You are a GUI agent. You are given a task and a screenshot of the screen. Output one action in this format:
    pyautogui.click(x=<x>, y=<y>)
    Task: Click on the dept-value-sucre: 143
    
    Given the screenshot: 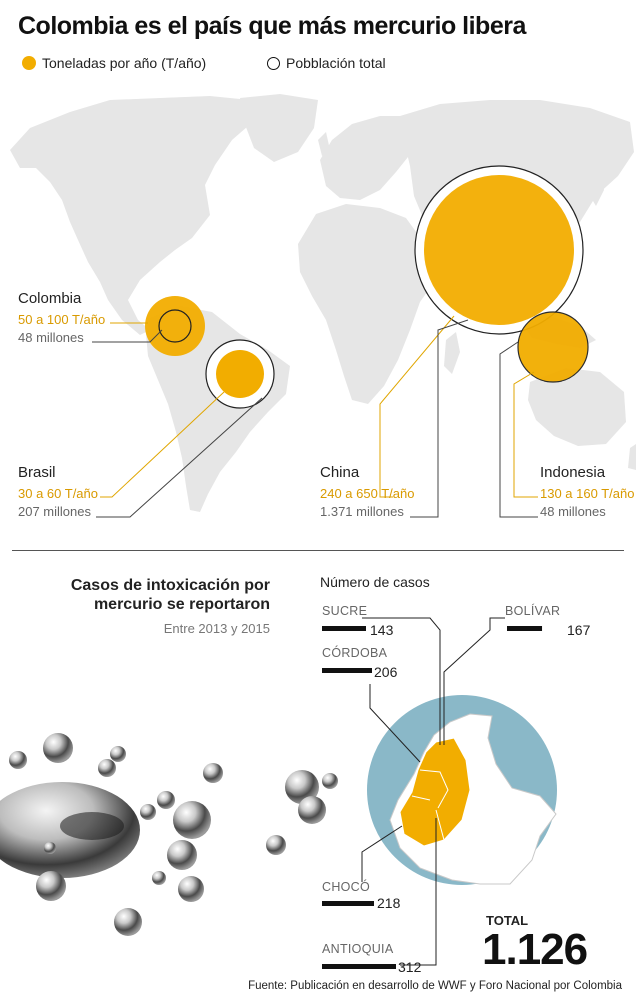 What is the action you would take?
    pyautogui.click(x=382, y=630)
    